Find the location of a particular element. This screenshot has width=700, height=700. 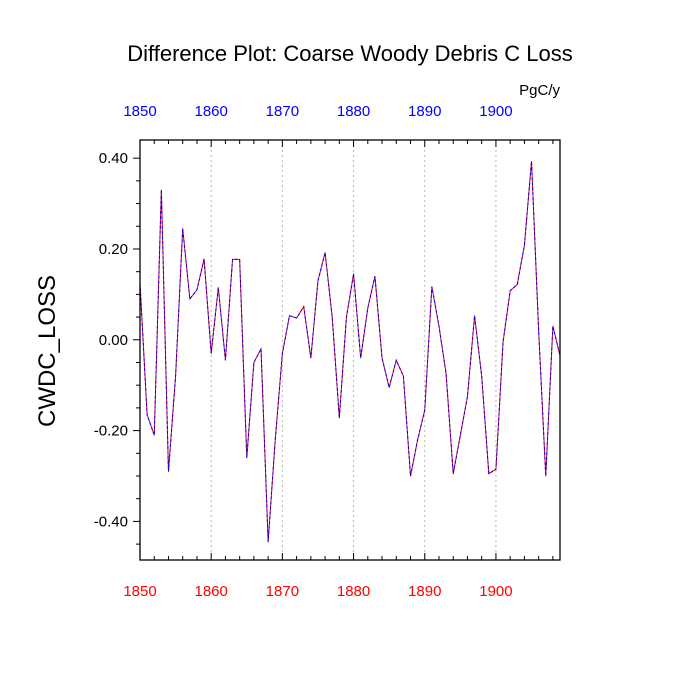

x-tick-labels-bottom: 1850 1860 1870 1880 1890 1900 is located at coordinates (317, 591).